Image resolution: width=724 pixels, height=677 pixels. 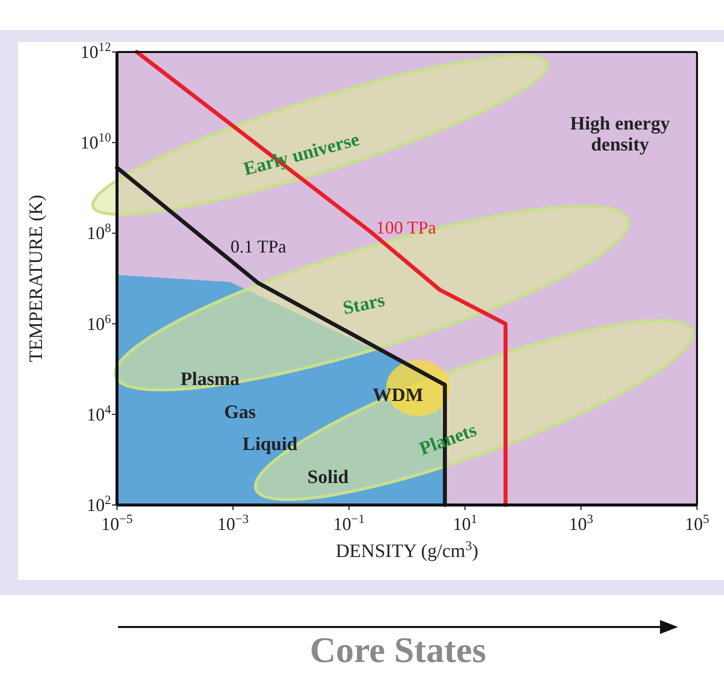 What do you see at coordinates (620, 135) in the screenshot?
I see `annotation: High energy density` at bounding box center [620, 135].